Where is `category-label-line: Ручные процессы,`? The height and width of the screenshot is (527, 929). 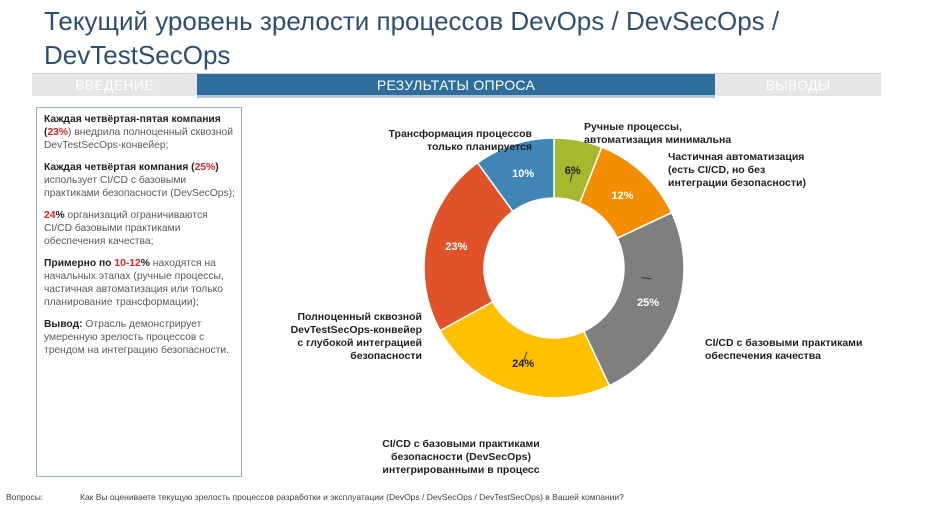
category-label-line: Ручные процессы, is located at coordinates (633, 127).